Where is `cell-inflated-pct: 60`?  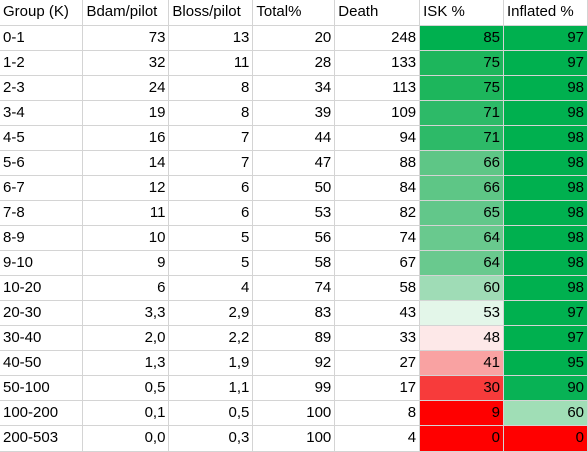 cell-inflated-pct: 60 is located at coordinates (545, 413).